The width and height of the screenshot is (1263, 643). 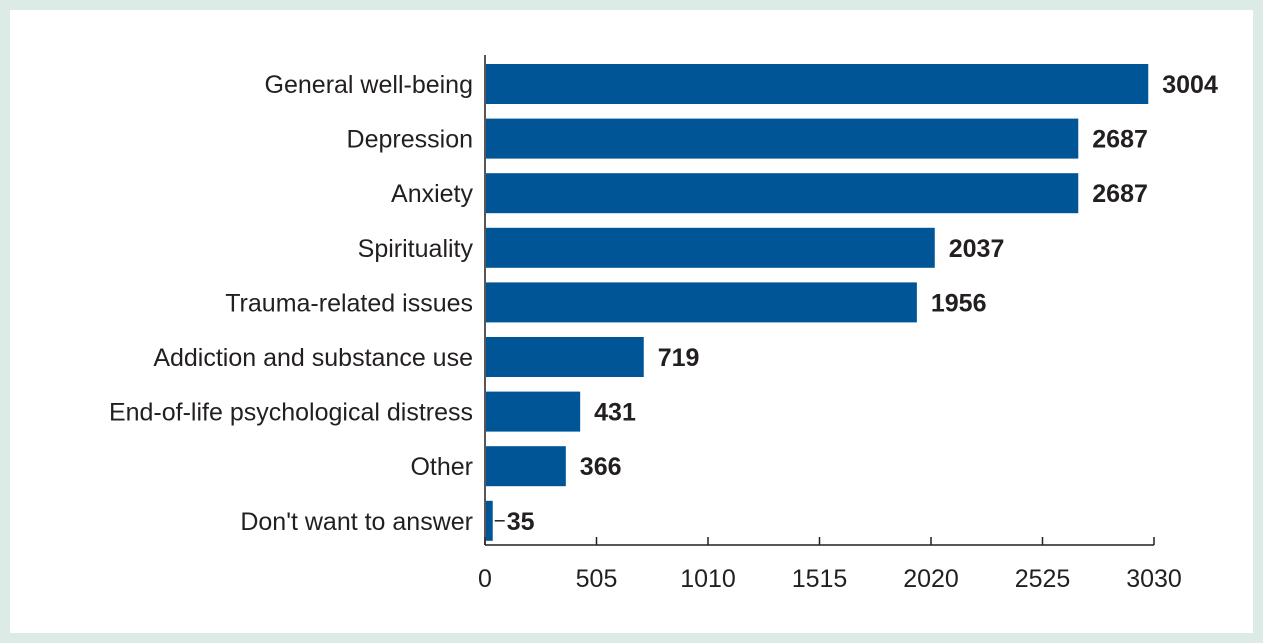 What do you see at coordinates (349, 303) in the screenshot?
I see `category-label: Trauma-related issues` at bounding box center [349, 303].